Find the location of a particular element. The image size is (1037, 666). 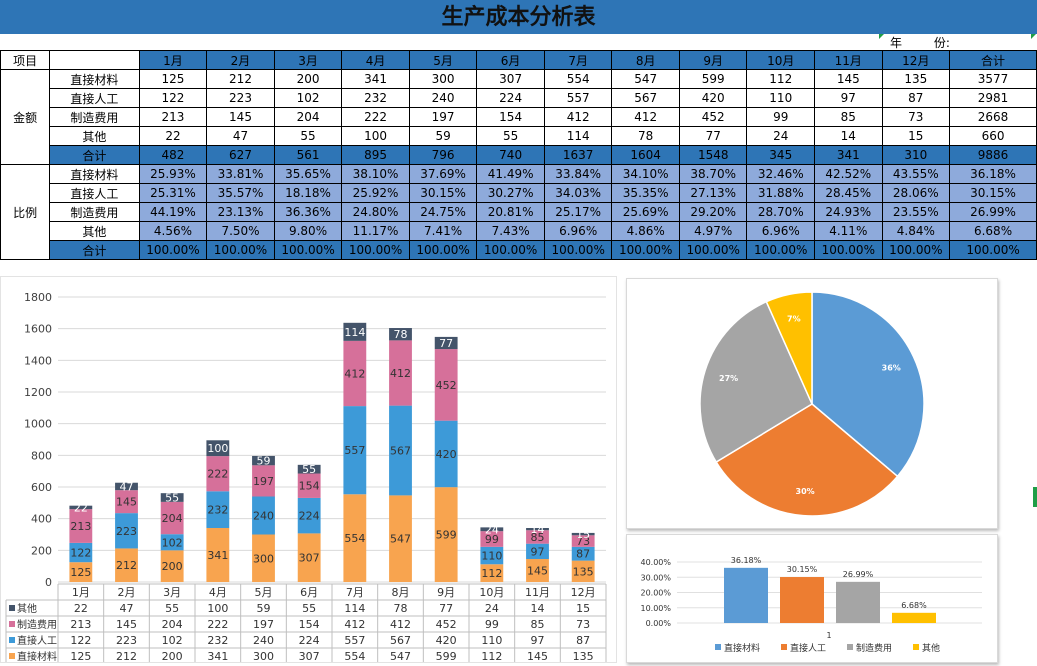

table-cell: 29.20% is located at coordinates (713, 212).